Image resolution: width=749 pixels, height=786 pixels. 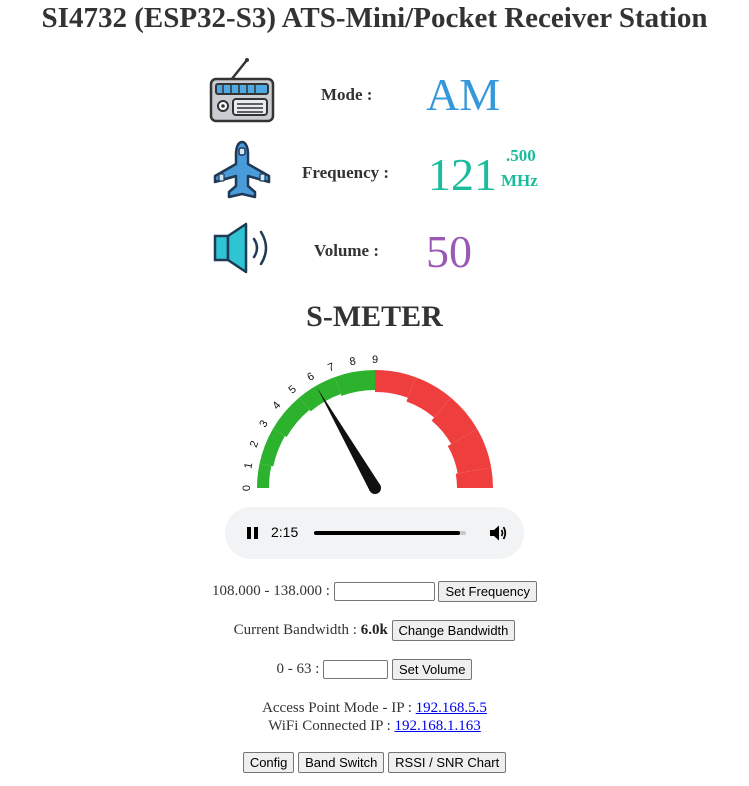 What do you see at coordinates (374, 316) in the screenshot?
I see `smeter-title: S-METER` at bounding box center [374, 316].